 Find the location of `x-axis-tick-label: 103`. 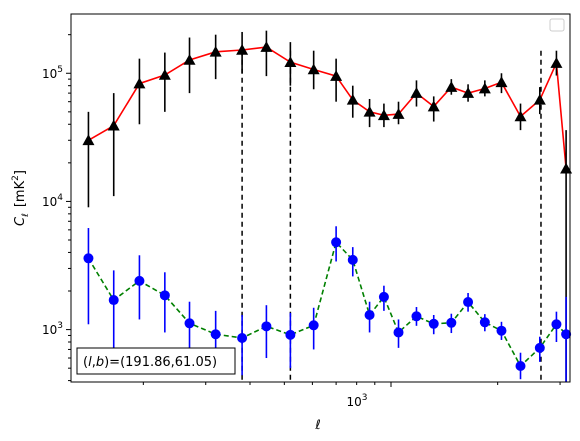

x-axis-tick-label: 103 is located at coordinates (356, 401).